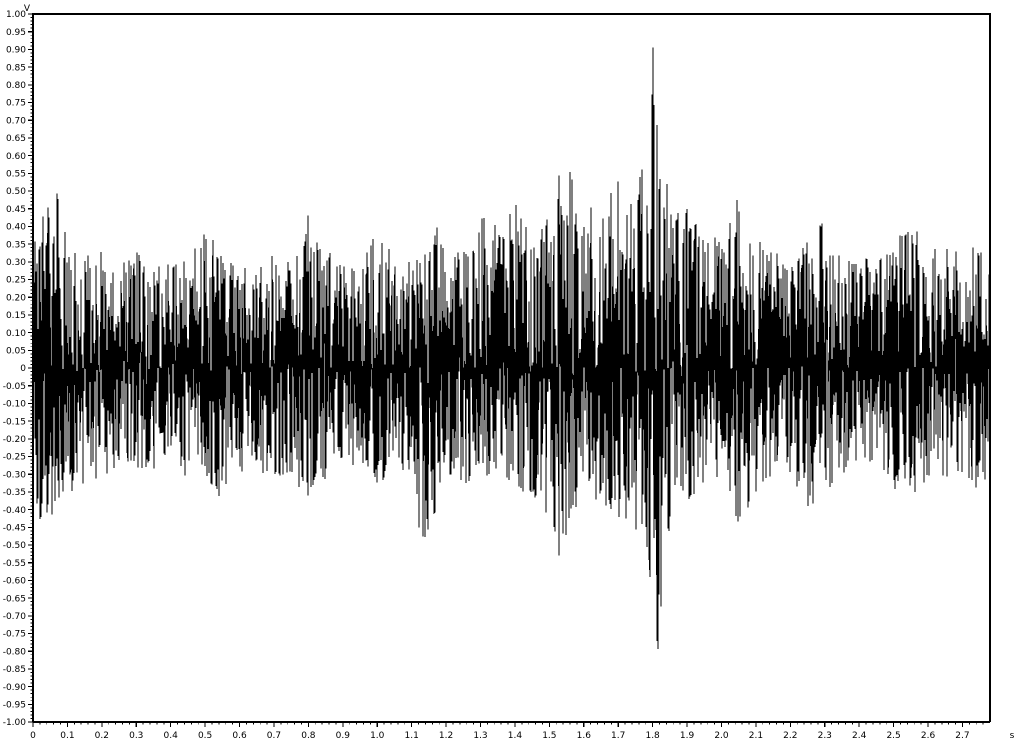 This screenshot has width=1024, height=745. What do you see at coordinates (14, 387) in the screenshot?
I see `y-tick-label: -0.05` at bounding box center [14, 387].